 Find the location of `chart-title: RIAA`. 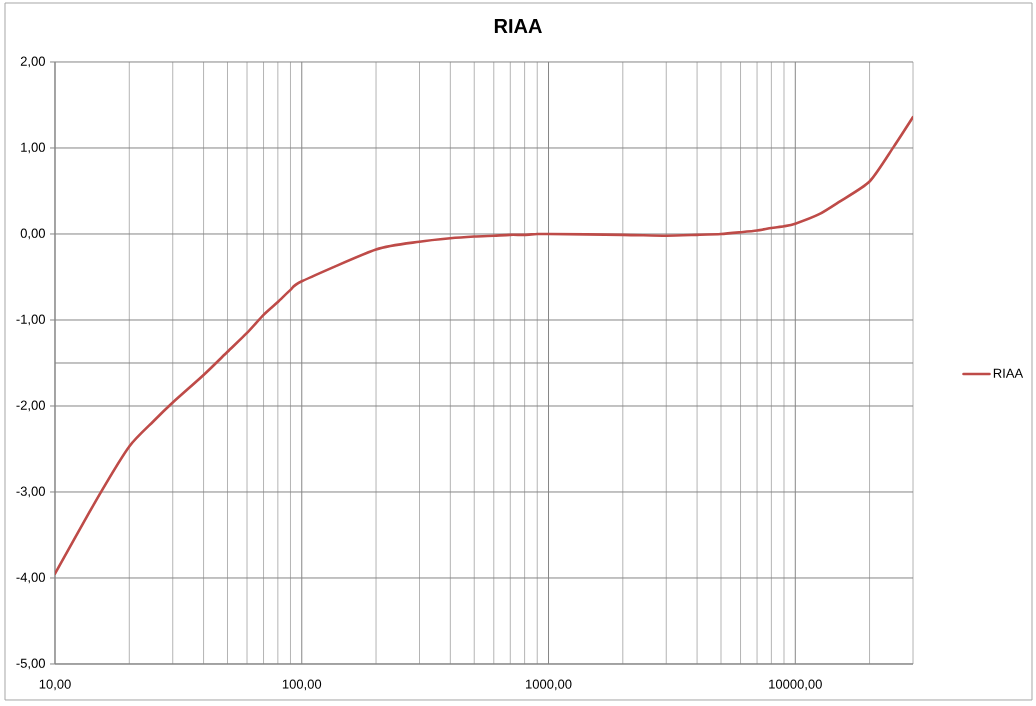

chart-title: RIAA is located at coordinates (518, 26).